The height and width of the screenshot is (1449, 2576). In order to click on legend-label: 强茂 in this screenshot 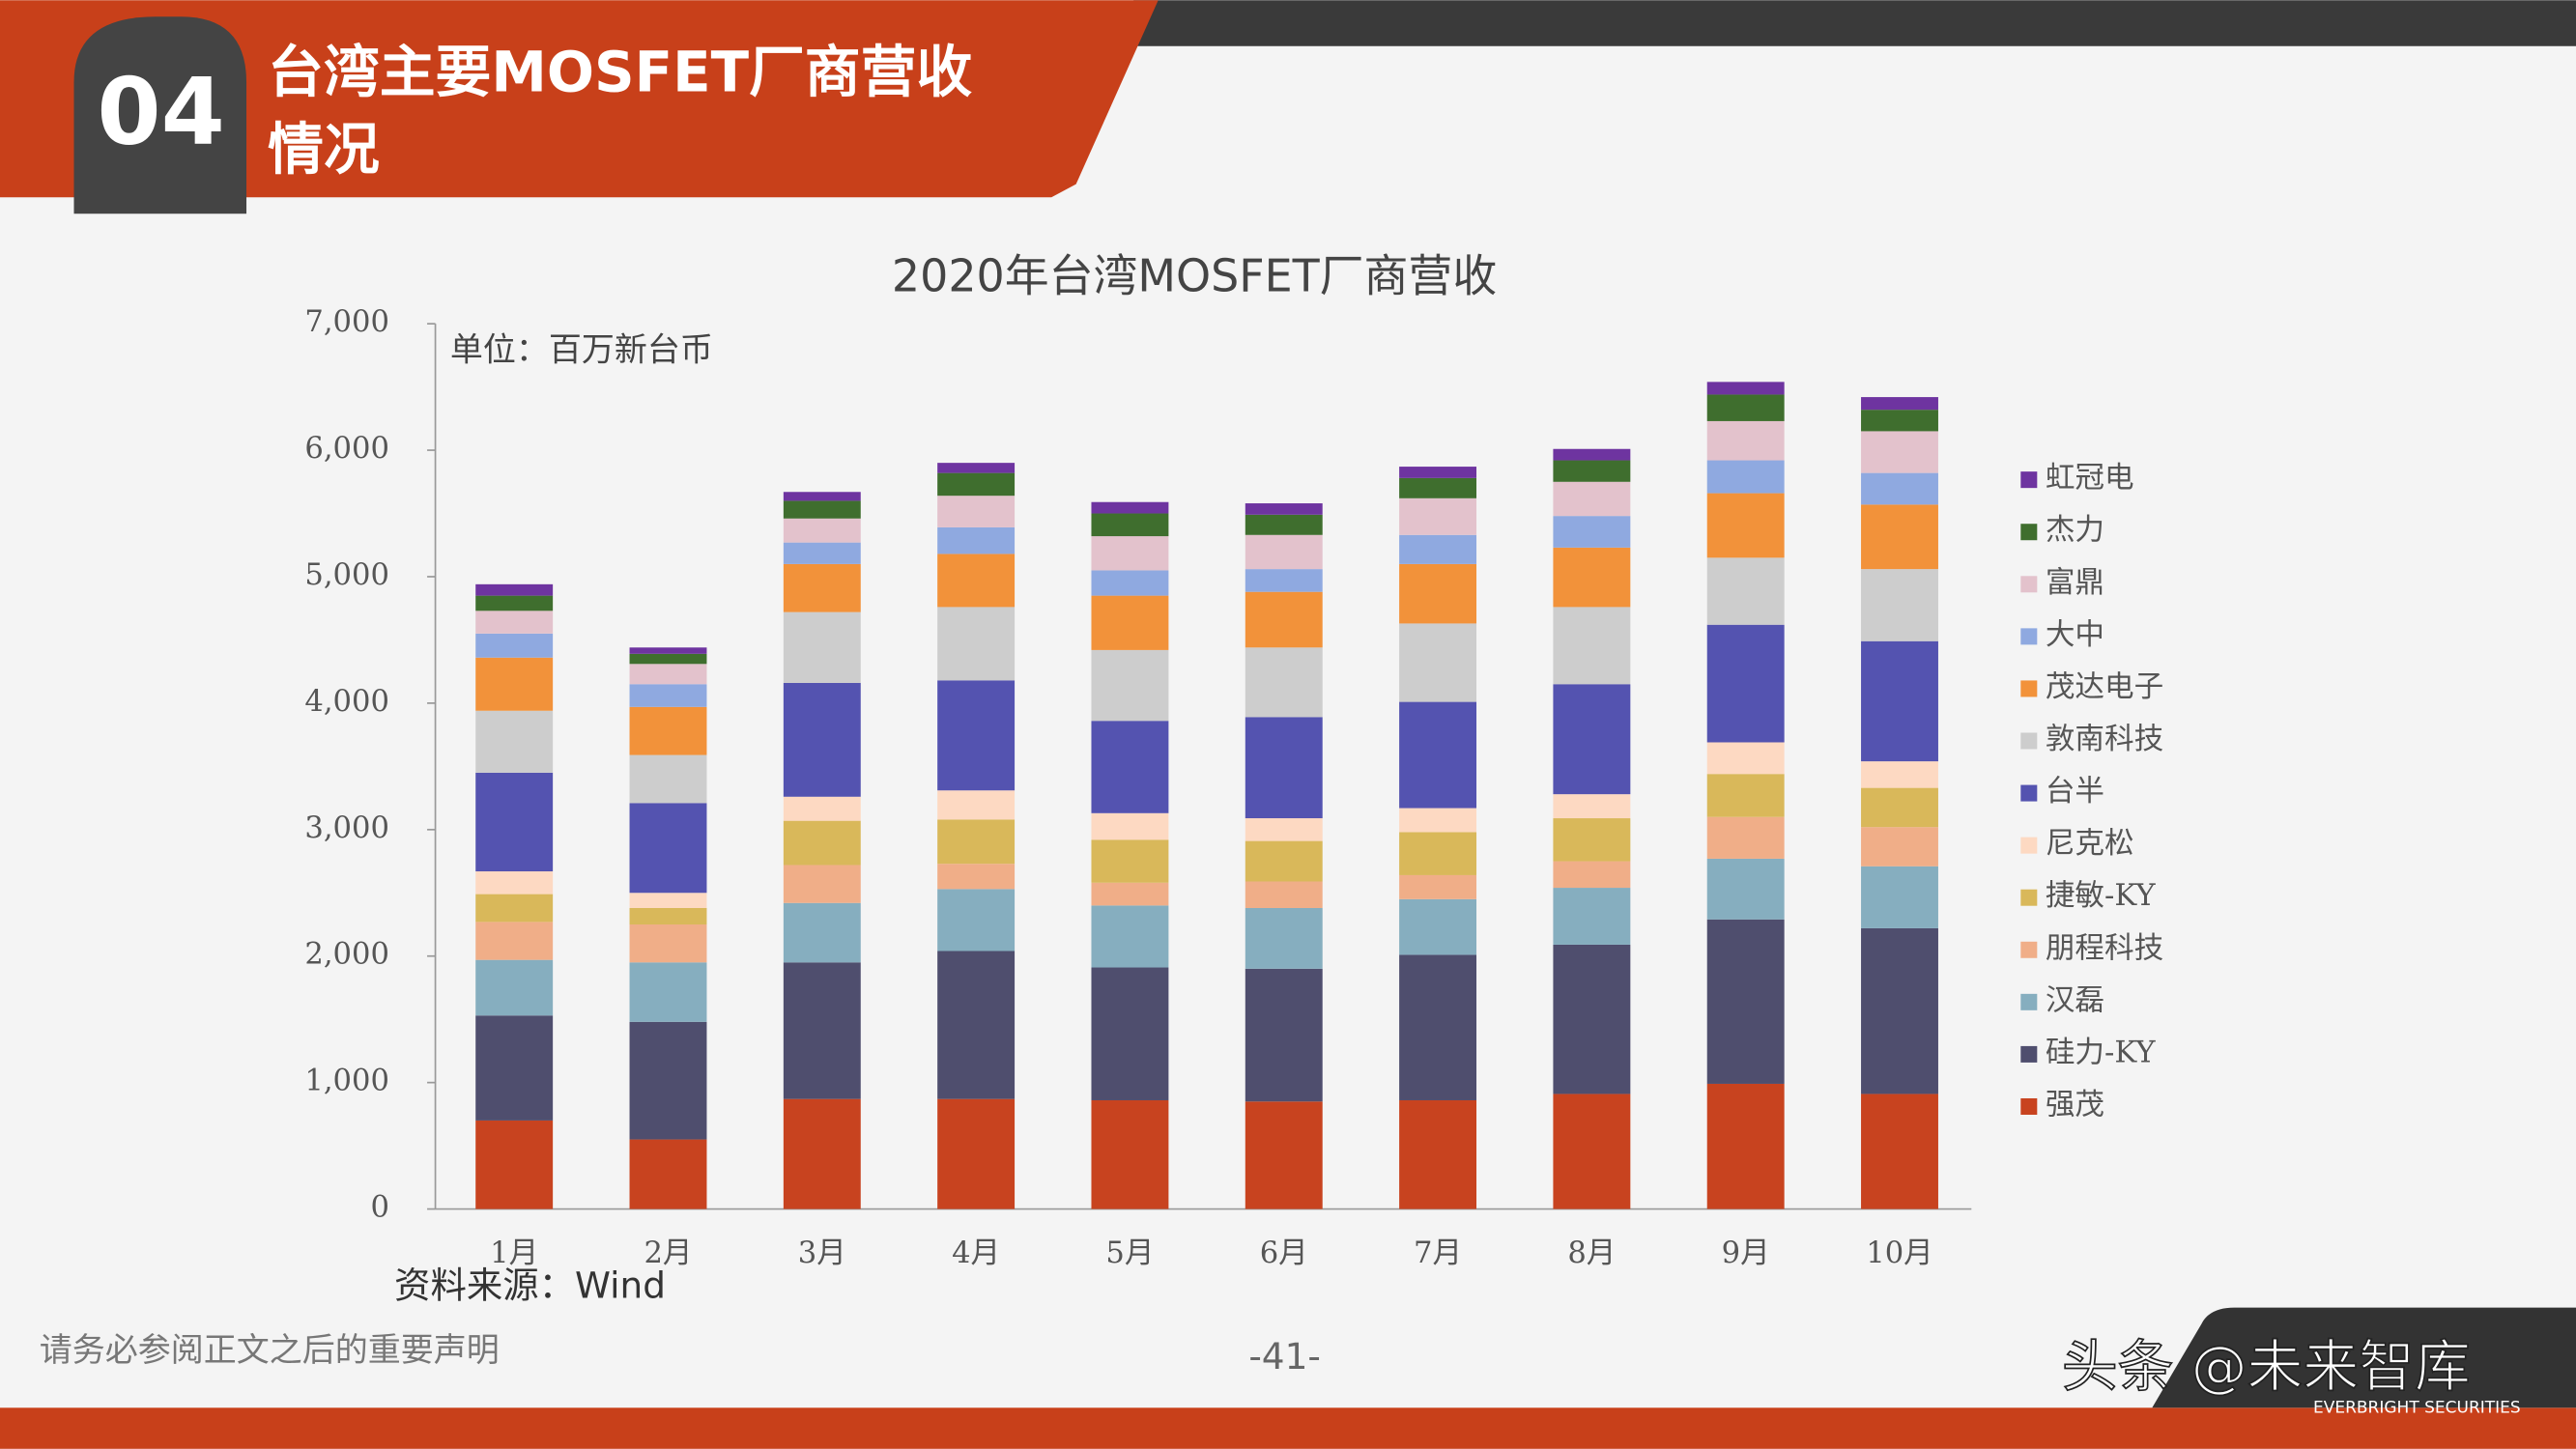, I will do `click(2075, 1105)`.